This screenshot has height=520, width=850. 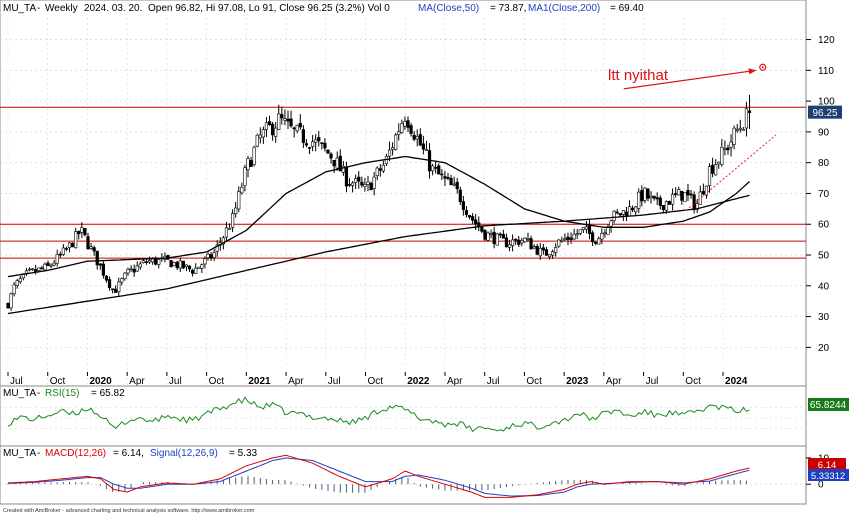 What do you see at coordinates (824, 163) in the screenshot?
I see `price-tick-label: 80` at bounding box center [824, 163].